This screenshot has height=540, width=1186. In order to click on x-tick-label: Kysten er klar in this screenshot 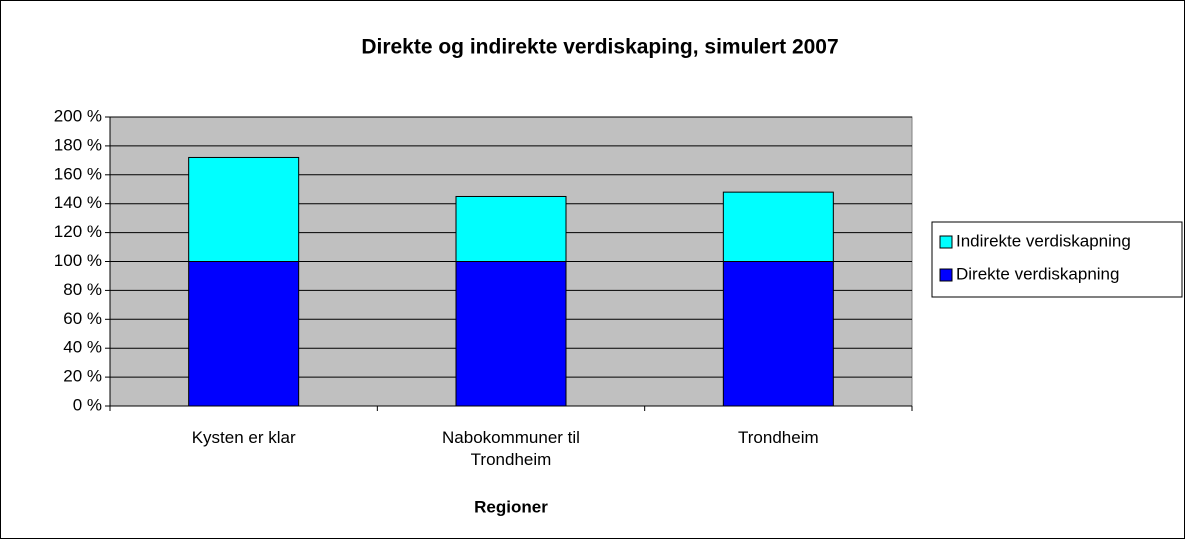, I will do `click(243, 437)`.